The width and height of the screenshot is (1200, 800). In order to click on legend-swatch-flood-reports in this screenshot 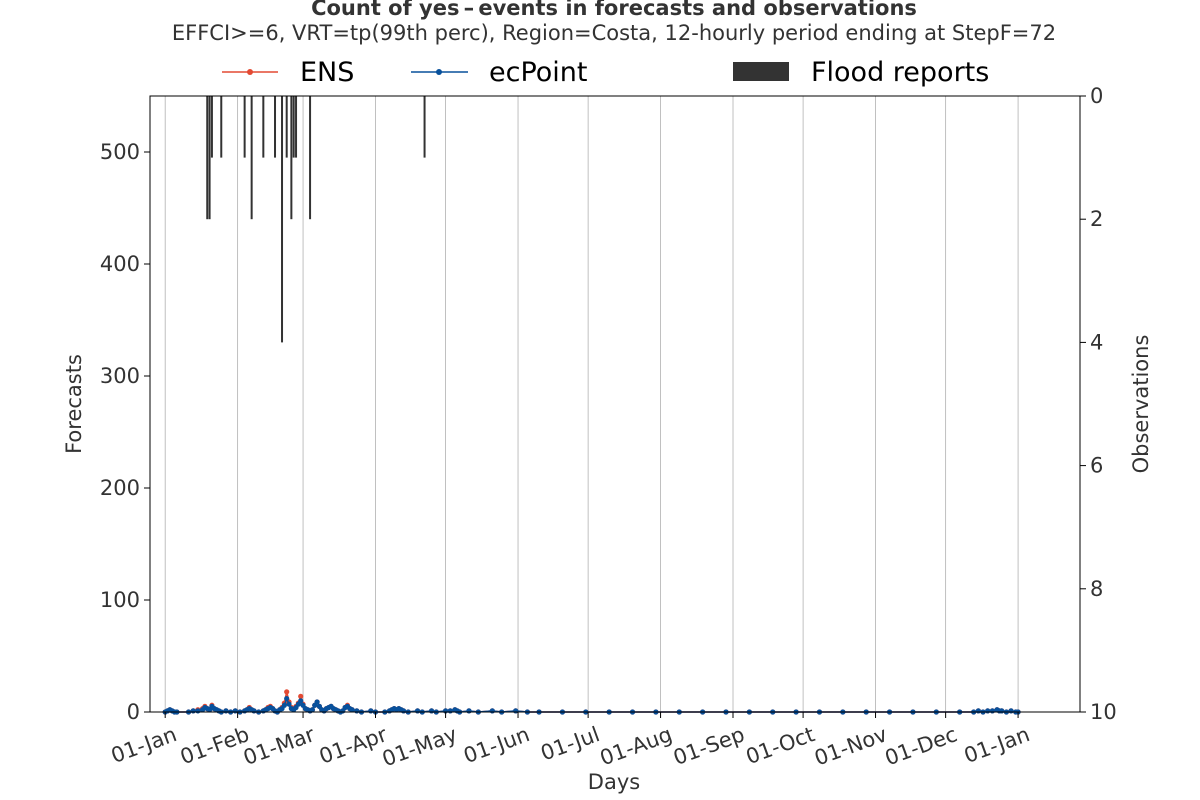, I will do `click(761, 71)`.